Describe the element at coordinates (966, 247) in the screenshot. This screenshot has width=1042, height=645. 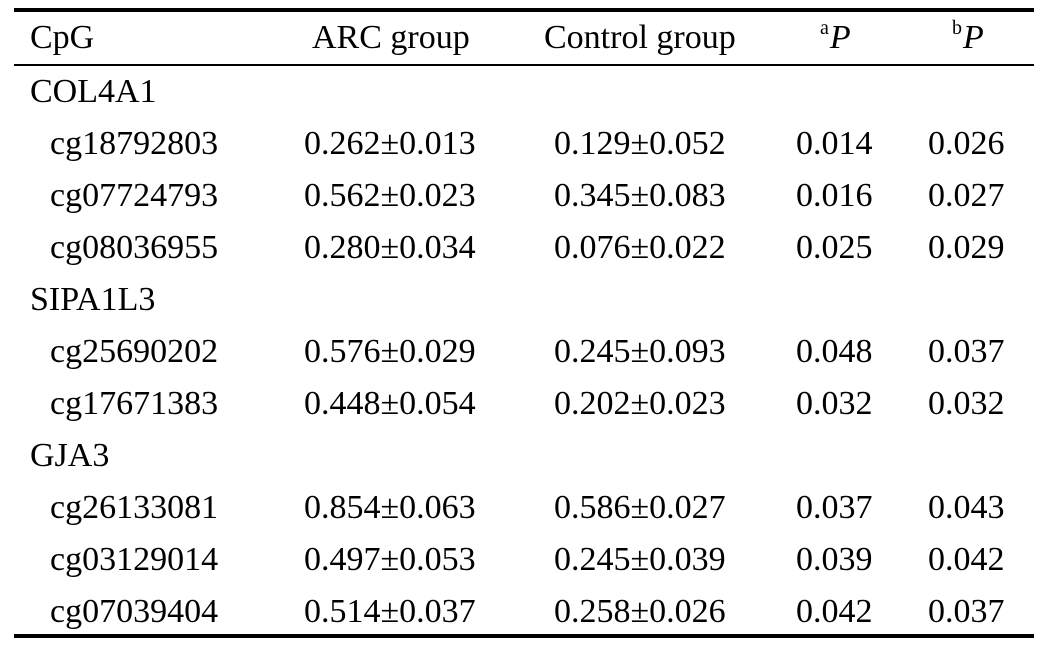
I see `p-b-value: 0.029` at that location.